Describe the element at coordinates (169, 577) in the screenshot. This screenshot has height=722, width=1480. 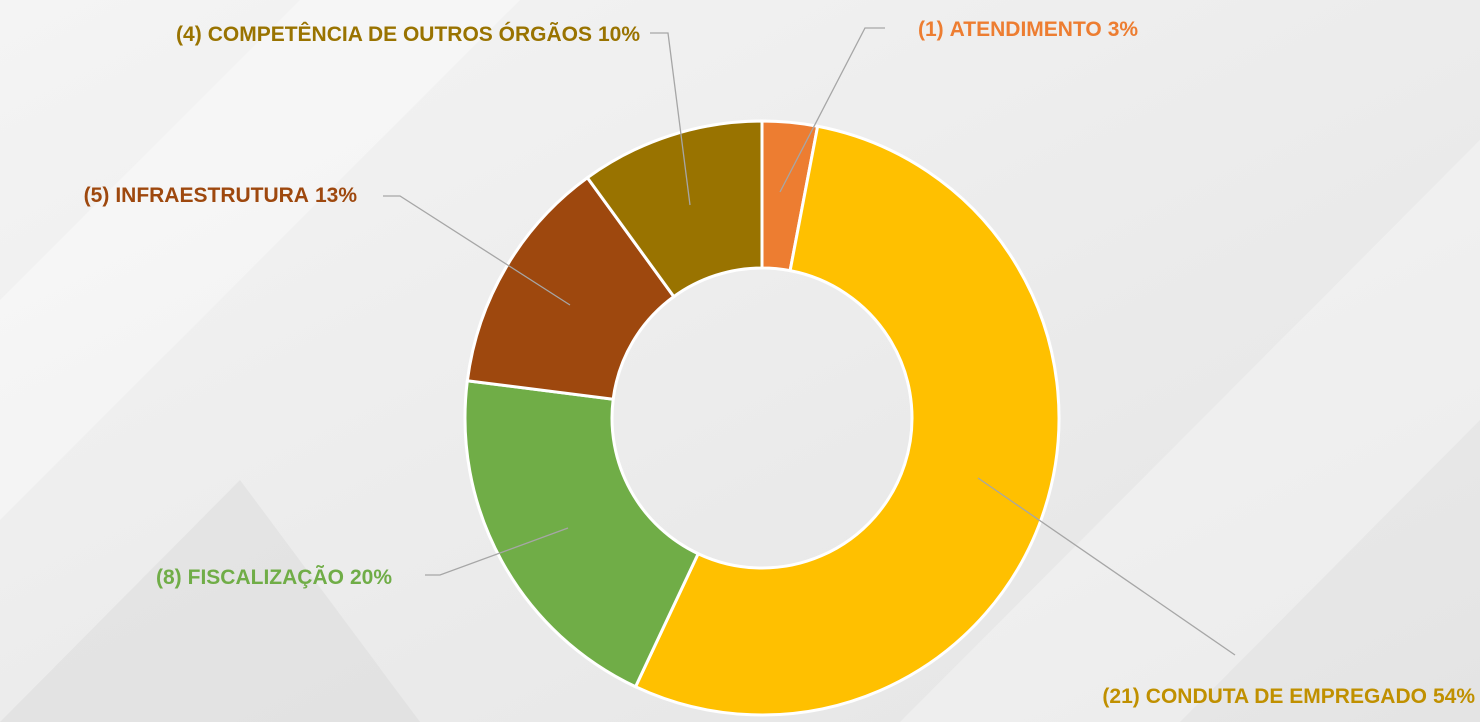
I see `count-label: (8)` at that location.